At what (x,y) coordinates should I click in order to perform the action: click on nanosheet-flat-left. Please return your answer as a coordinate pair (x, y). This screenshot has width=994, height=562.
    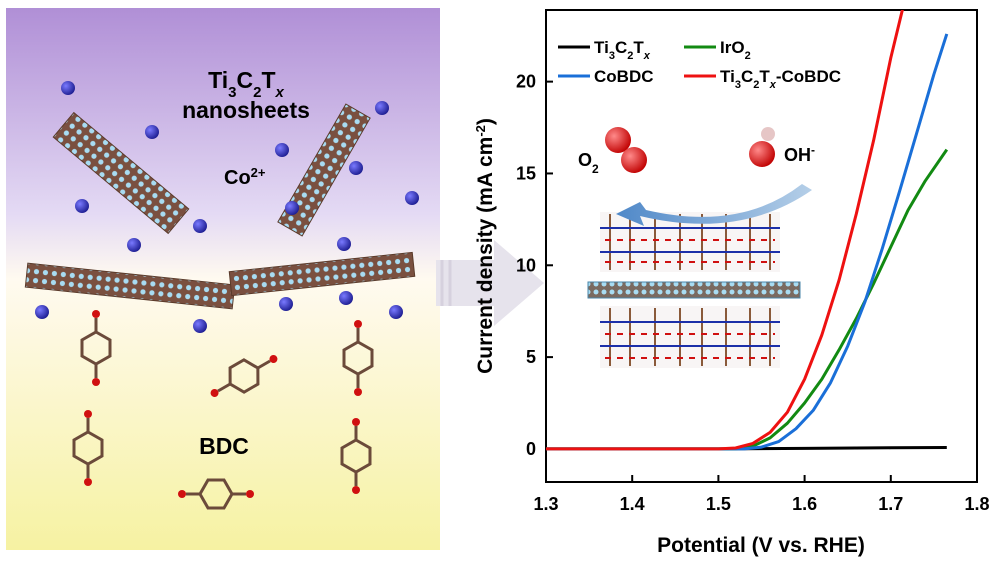
    Looking at the image, I should click on (130, 286).